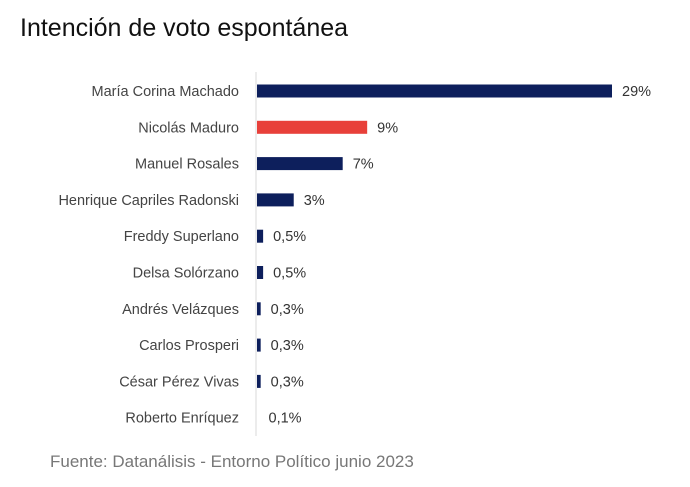 The width and height of the screenshot is (690, 487). What do you see at coordinates (187, 165) in the screenshot?
I see `category-label: Manuel Rosales` at bounding box center [187, 165].